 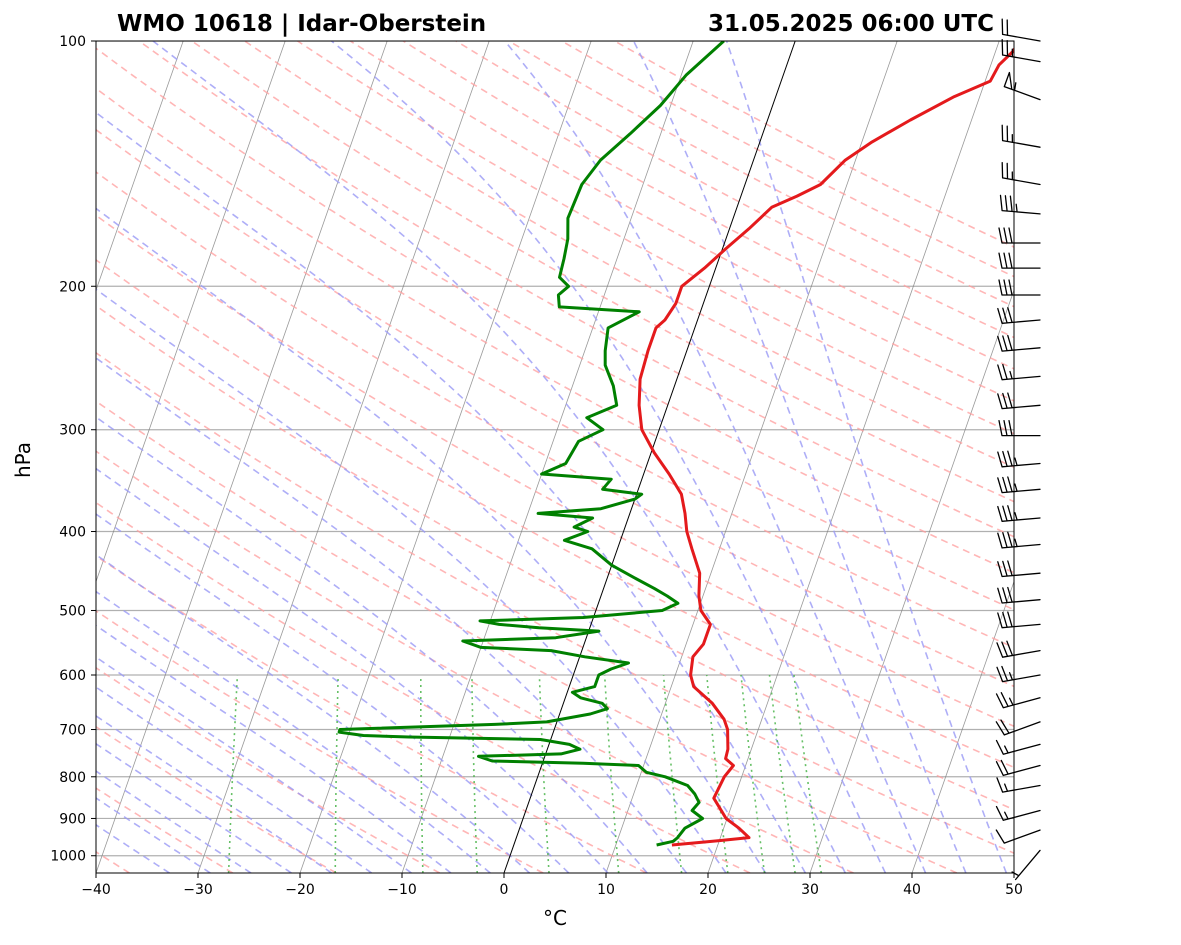 I want to click on y-tick-label: 200, so click(x=72, y=287).